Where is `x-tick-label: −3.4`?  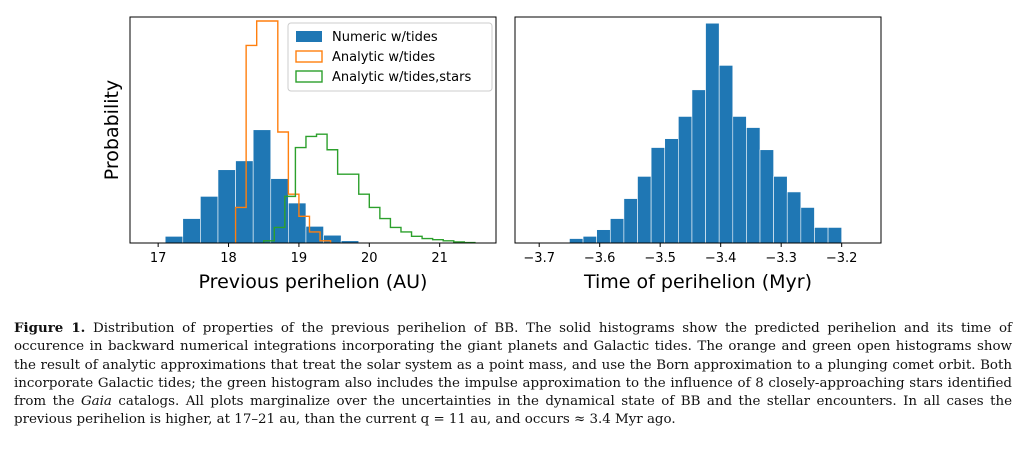
x-tick-label: −3.4 is located at coordinates (721, 258).